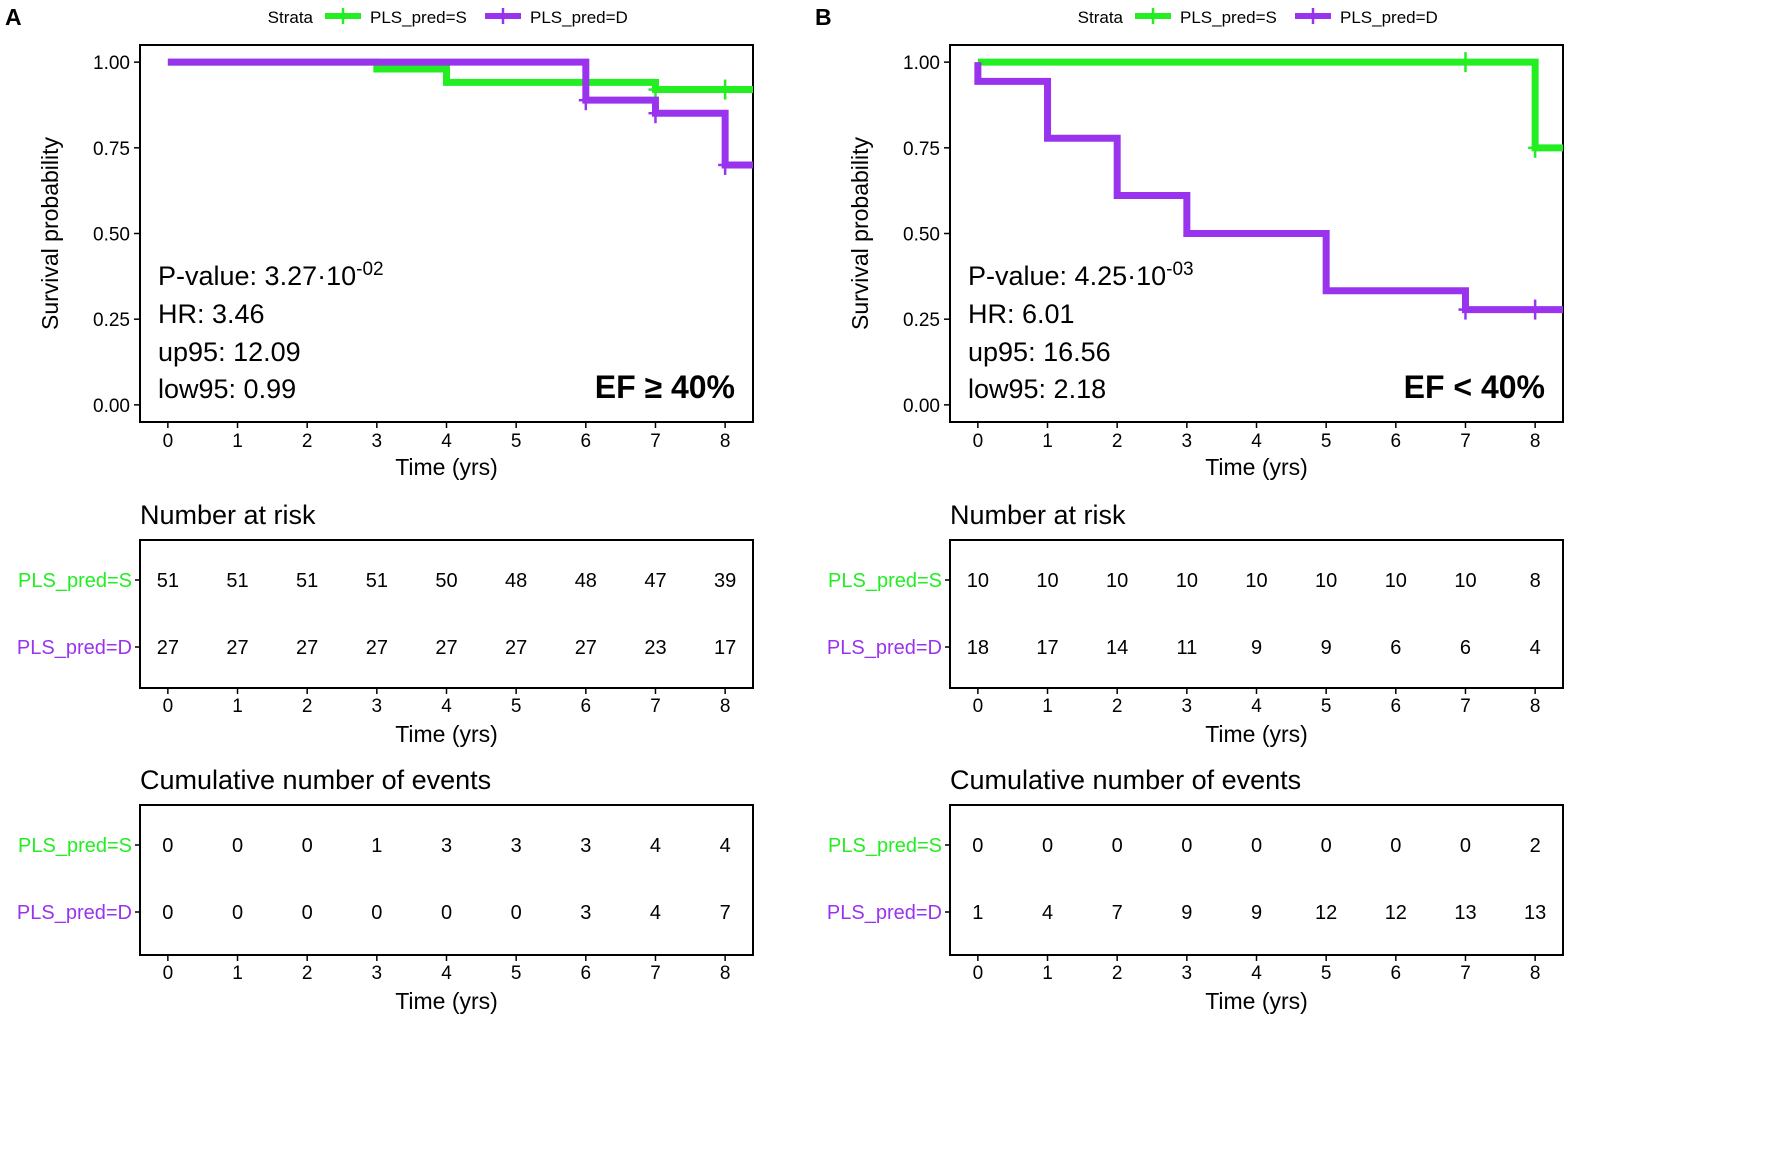 This screenshot has height=1153, width=1772. What do you see at coordinates (725, 581) in the screenshot?
I see `risk-table-cell: 39` at bounding box center [725, 581].